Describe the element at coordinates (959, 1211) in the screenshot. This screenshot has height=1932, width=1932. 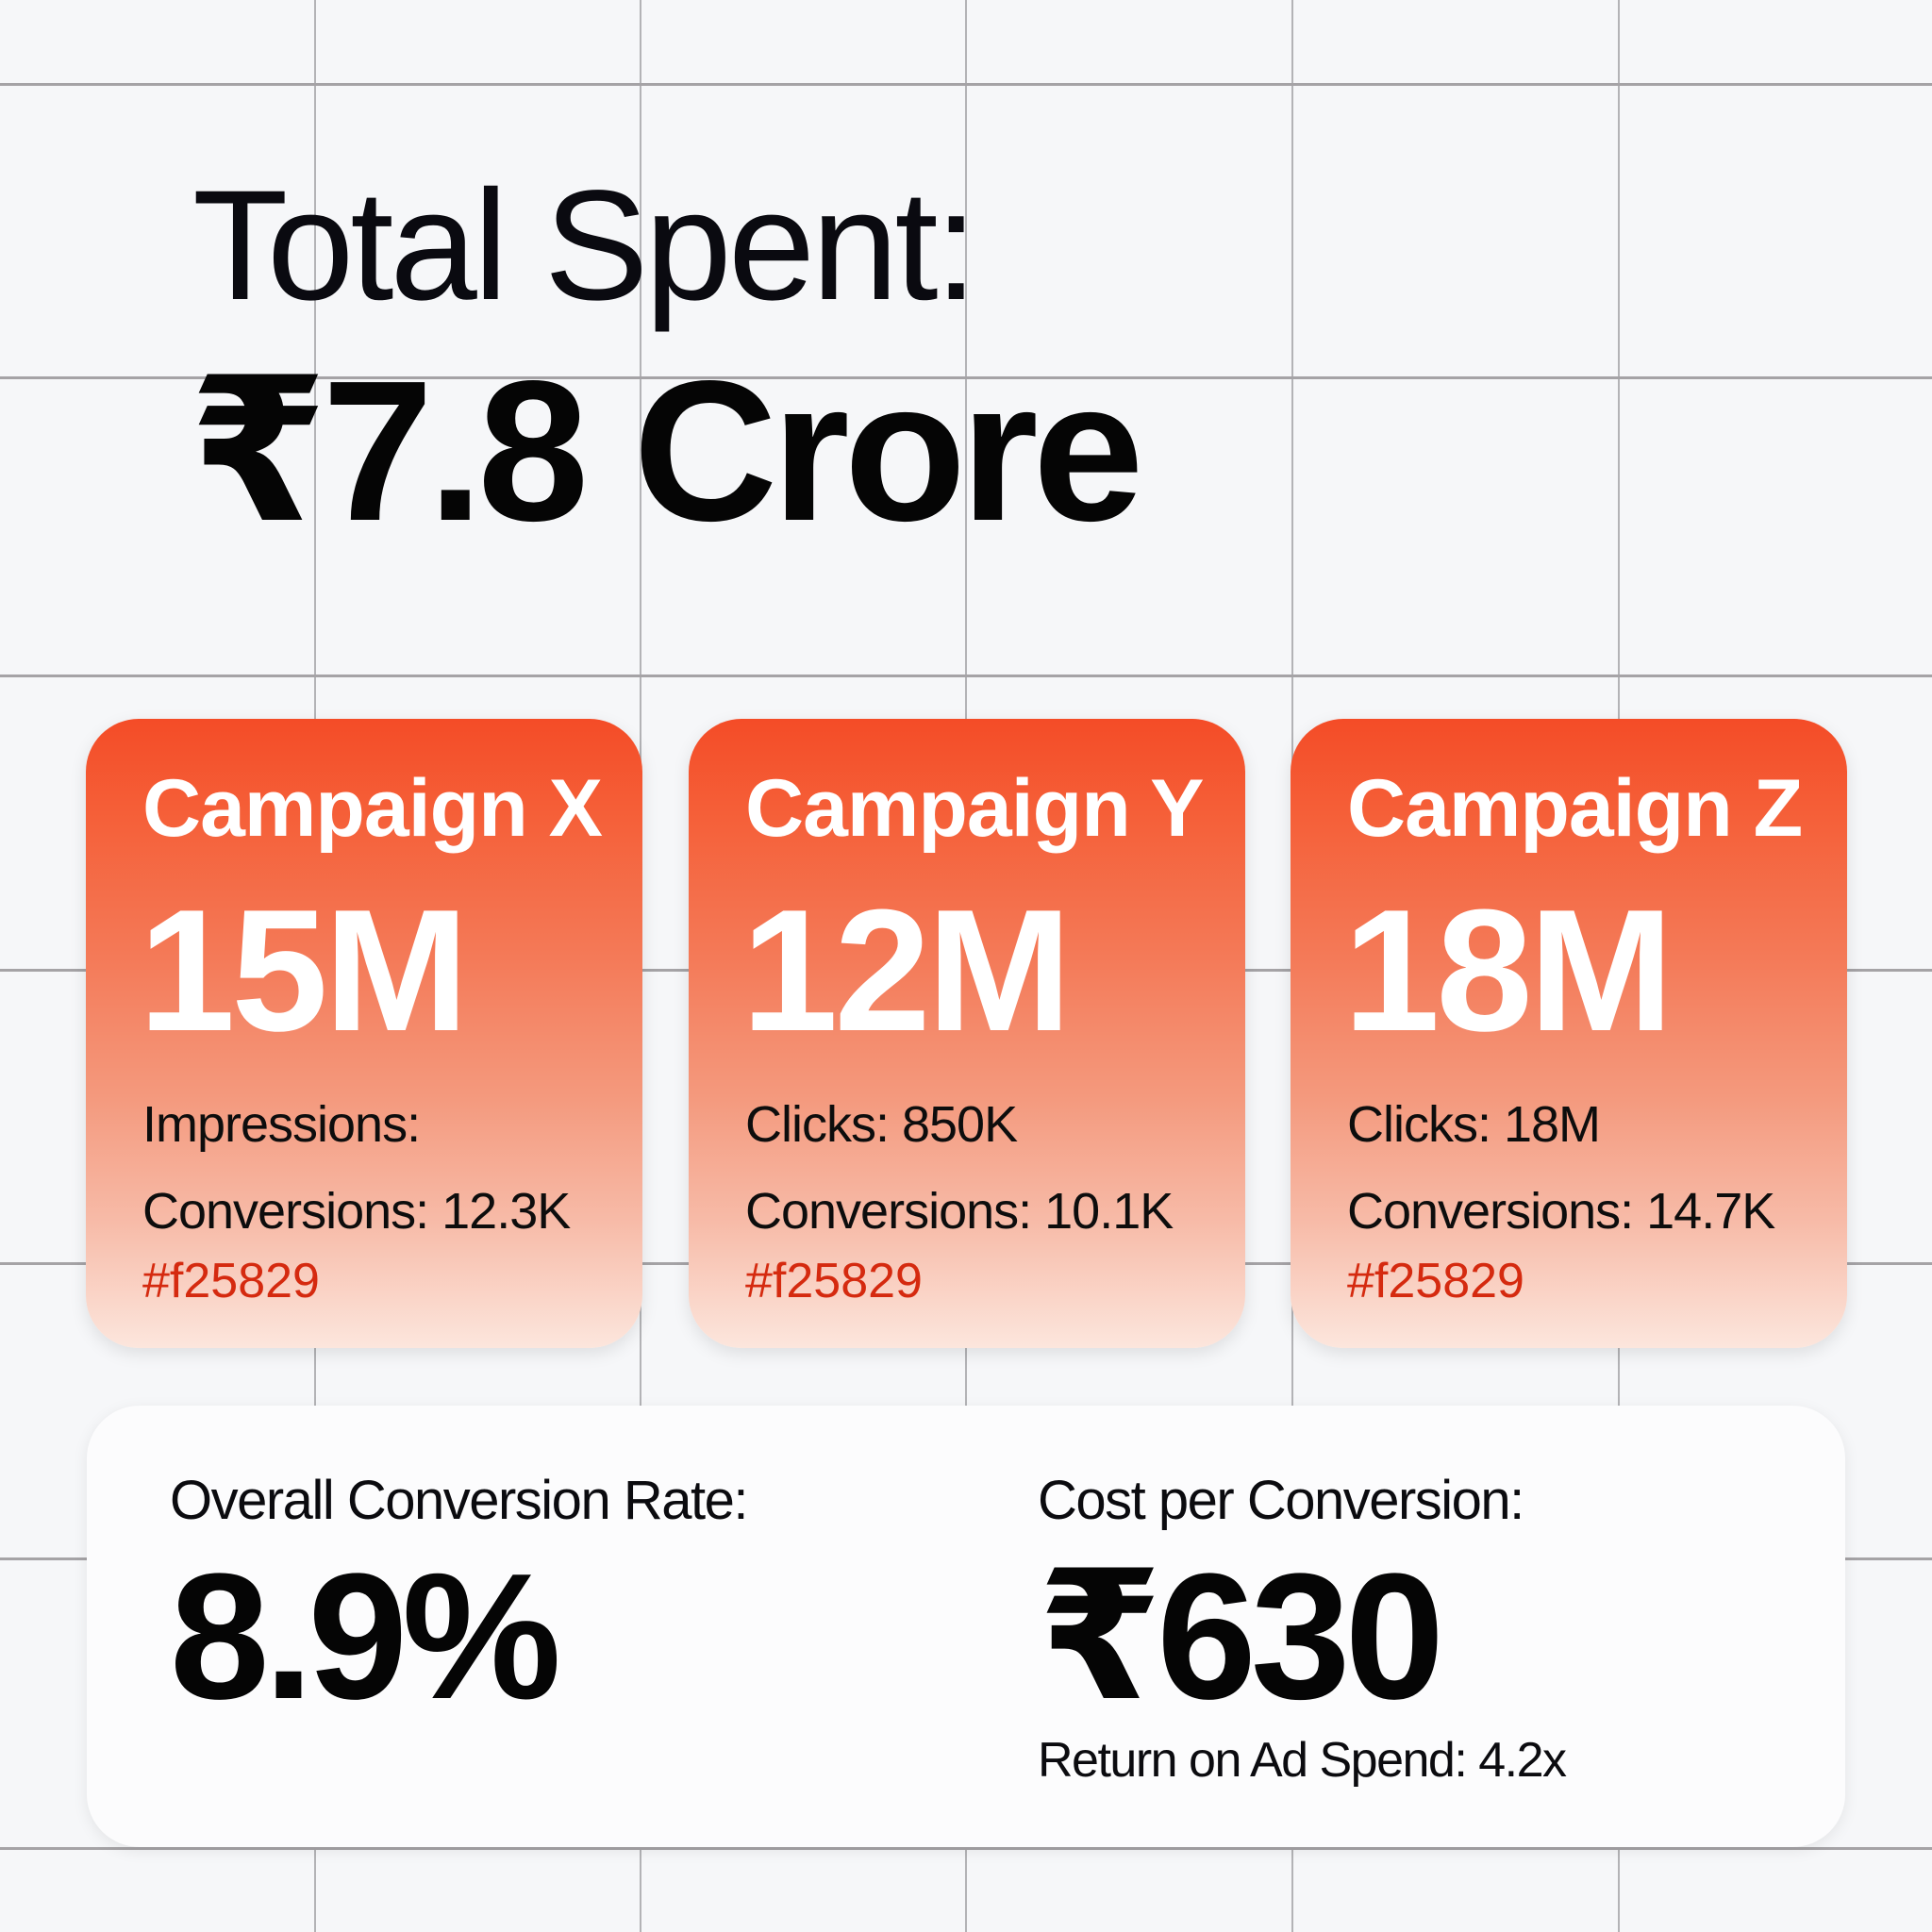
I see `campaign-conversions: Conversions: 10.1K` at that location.